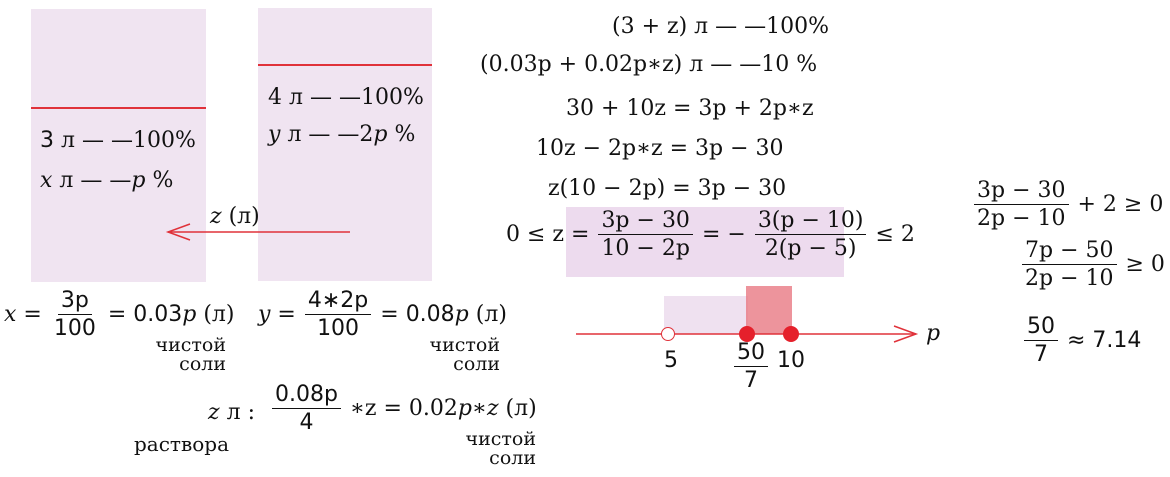 This screenshot has width=1170, height=477. Describe the element at coordinates (791, 360) in the screenshot. I see `number-line-label-10: 10` at that location.